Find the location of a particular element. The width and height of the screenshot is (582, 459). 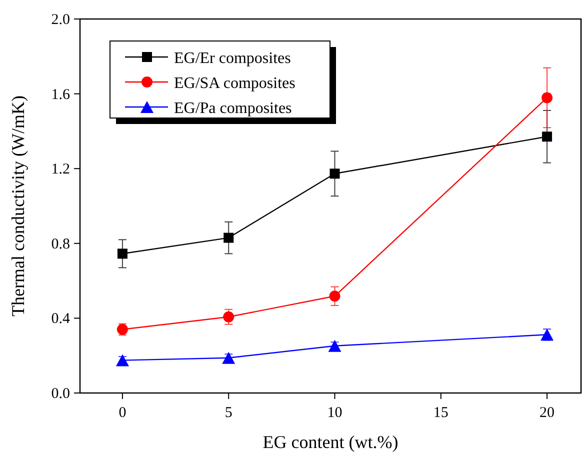

x-tick-label: 5 is located at coordinates (228, 413).